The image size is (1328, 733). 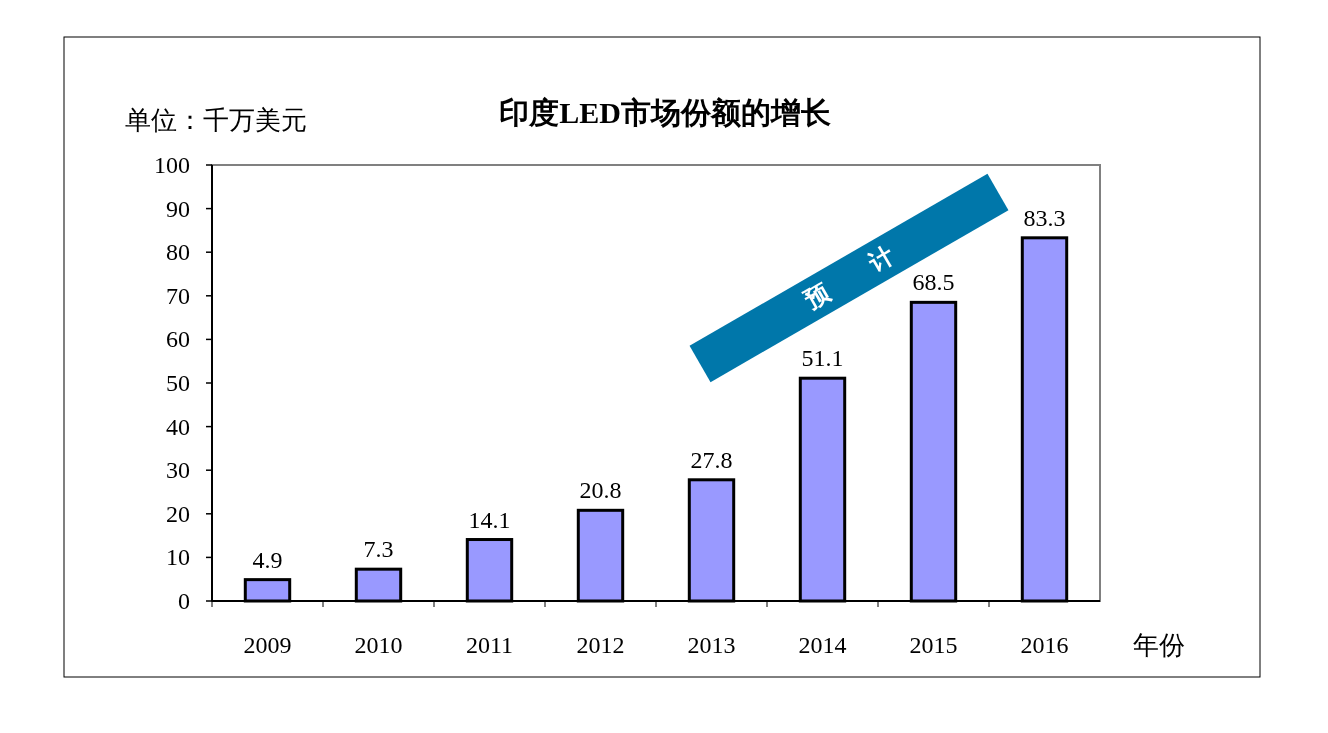 What do you see at coordinates (600, 645) in the screenshot?
I see `x-tick-label: 2012` at bounding box center [600, 645].